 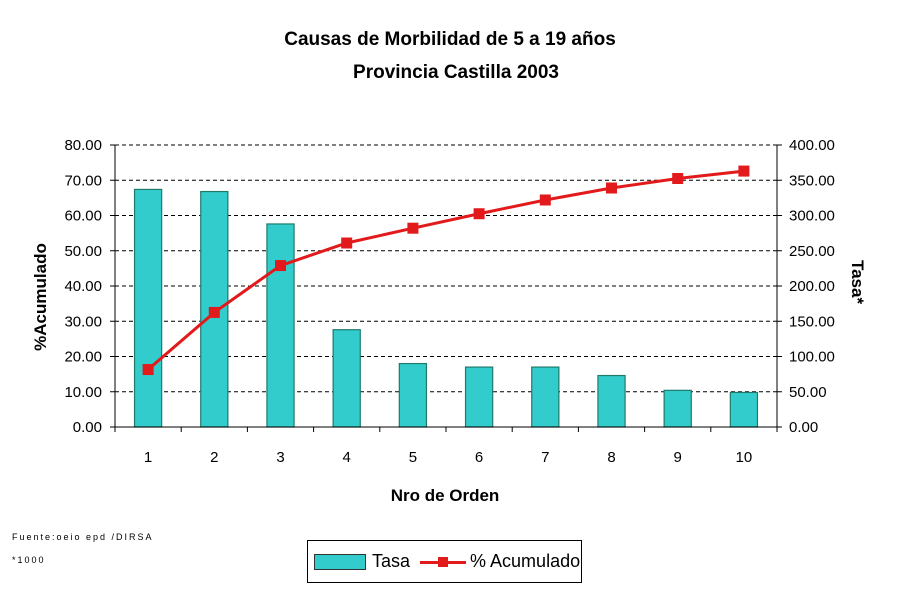 I want to click on x-tick-label: 1, so click(x=148, y=457).